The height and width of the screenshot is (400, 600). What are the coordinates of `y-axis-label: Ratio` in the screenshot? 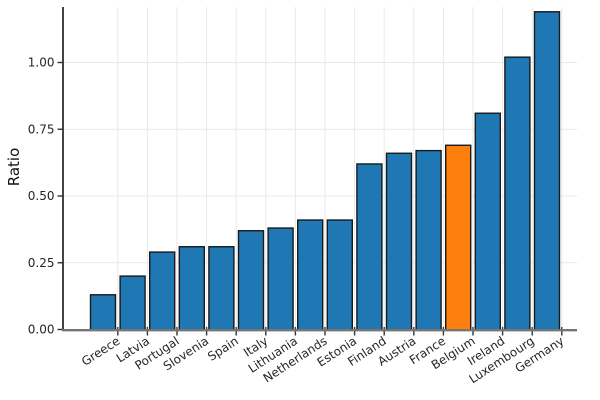 It's located at (14, 167).